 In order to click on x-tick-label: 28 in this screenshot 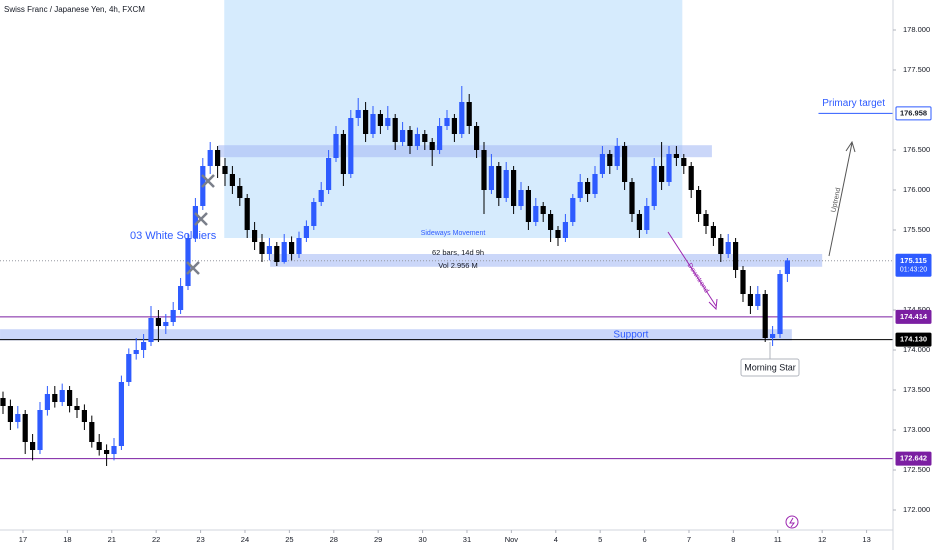, I will do `click(334, 539)`.